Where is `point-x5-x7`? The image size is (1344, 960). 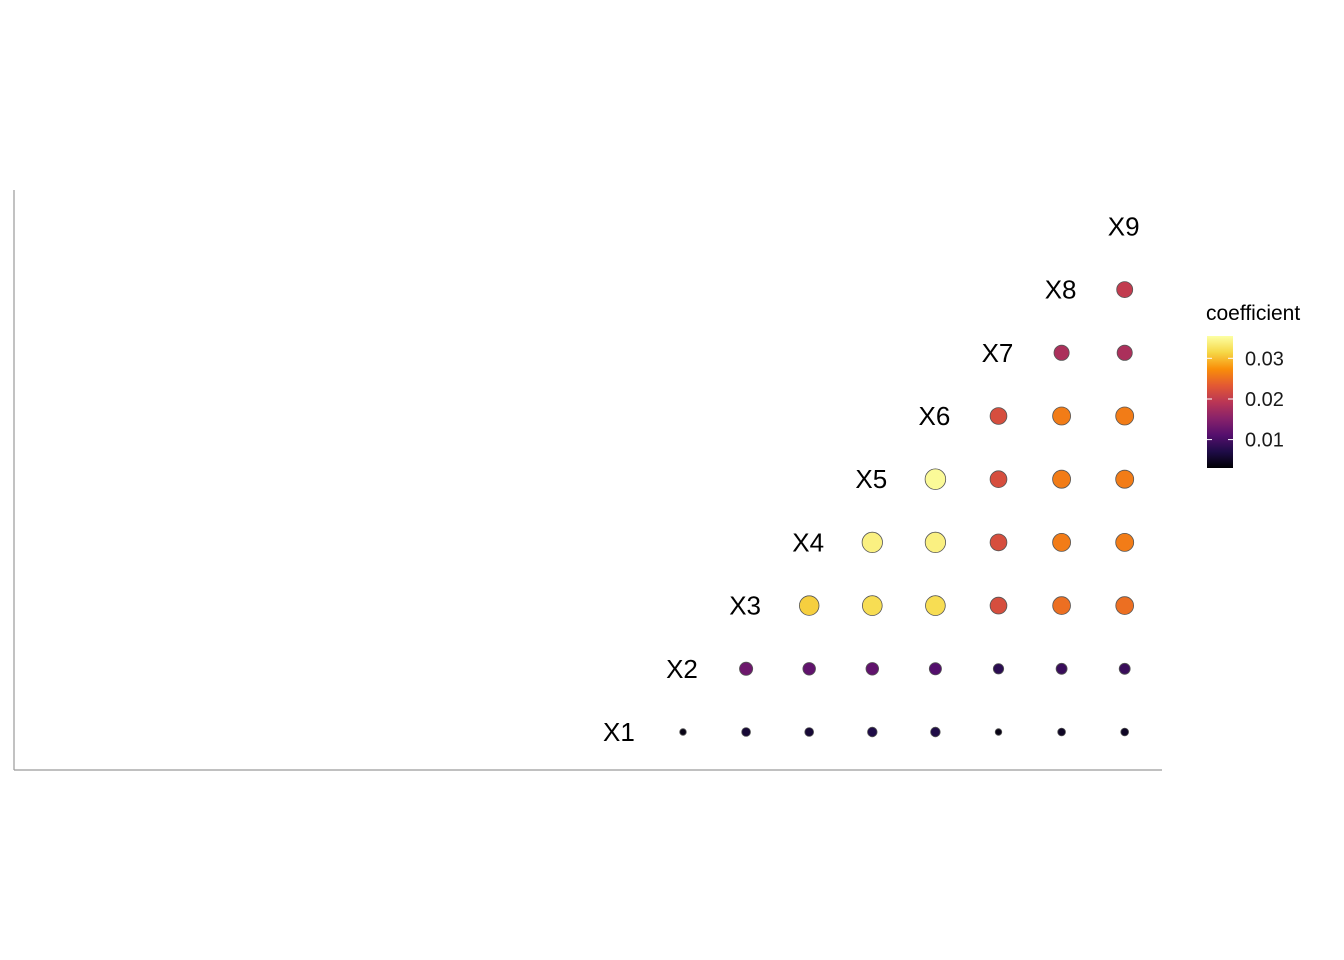 point-x5-x7 is located at coordinates (1061, 479).